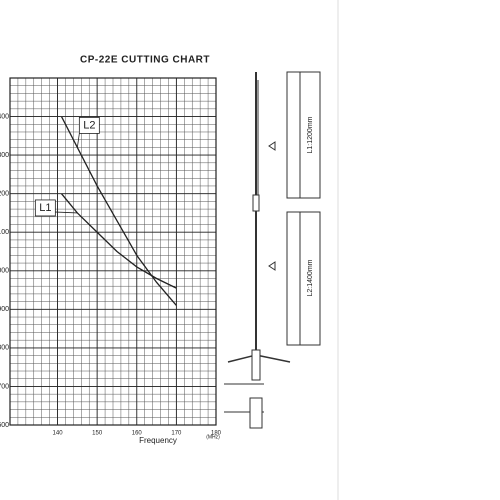 This screenshot has width=500, height=500. Describe the element at coordinates (4, 271) in the screenshot. I see `y-tick-label: 1000` at that location.